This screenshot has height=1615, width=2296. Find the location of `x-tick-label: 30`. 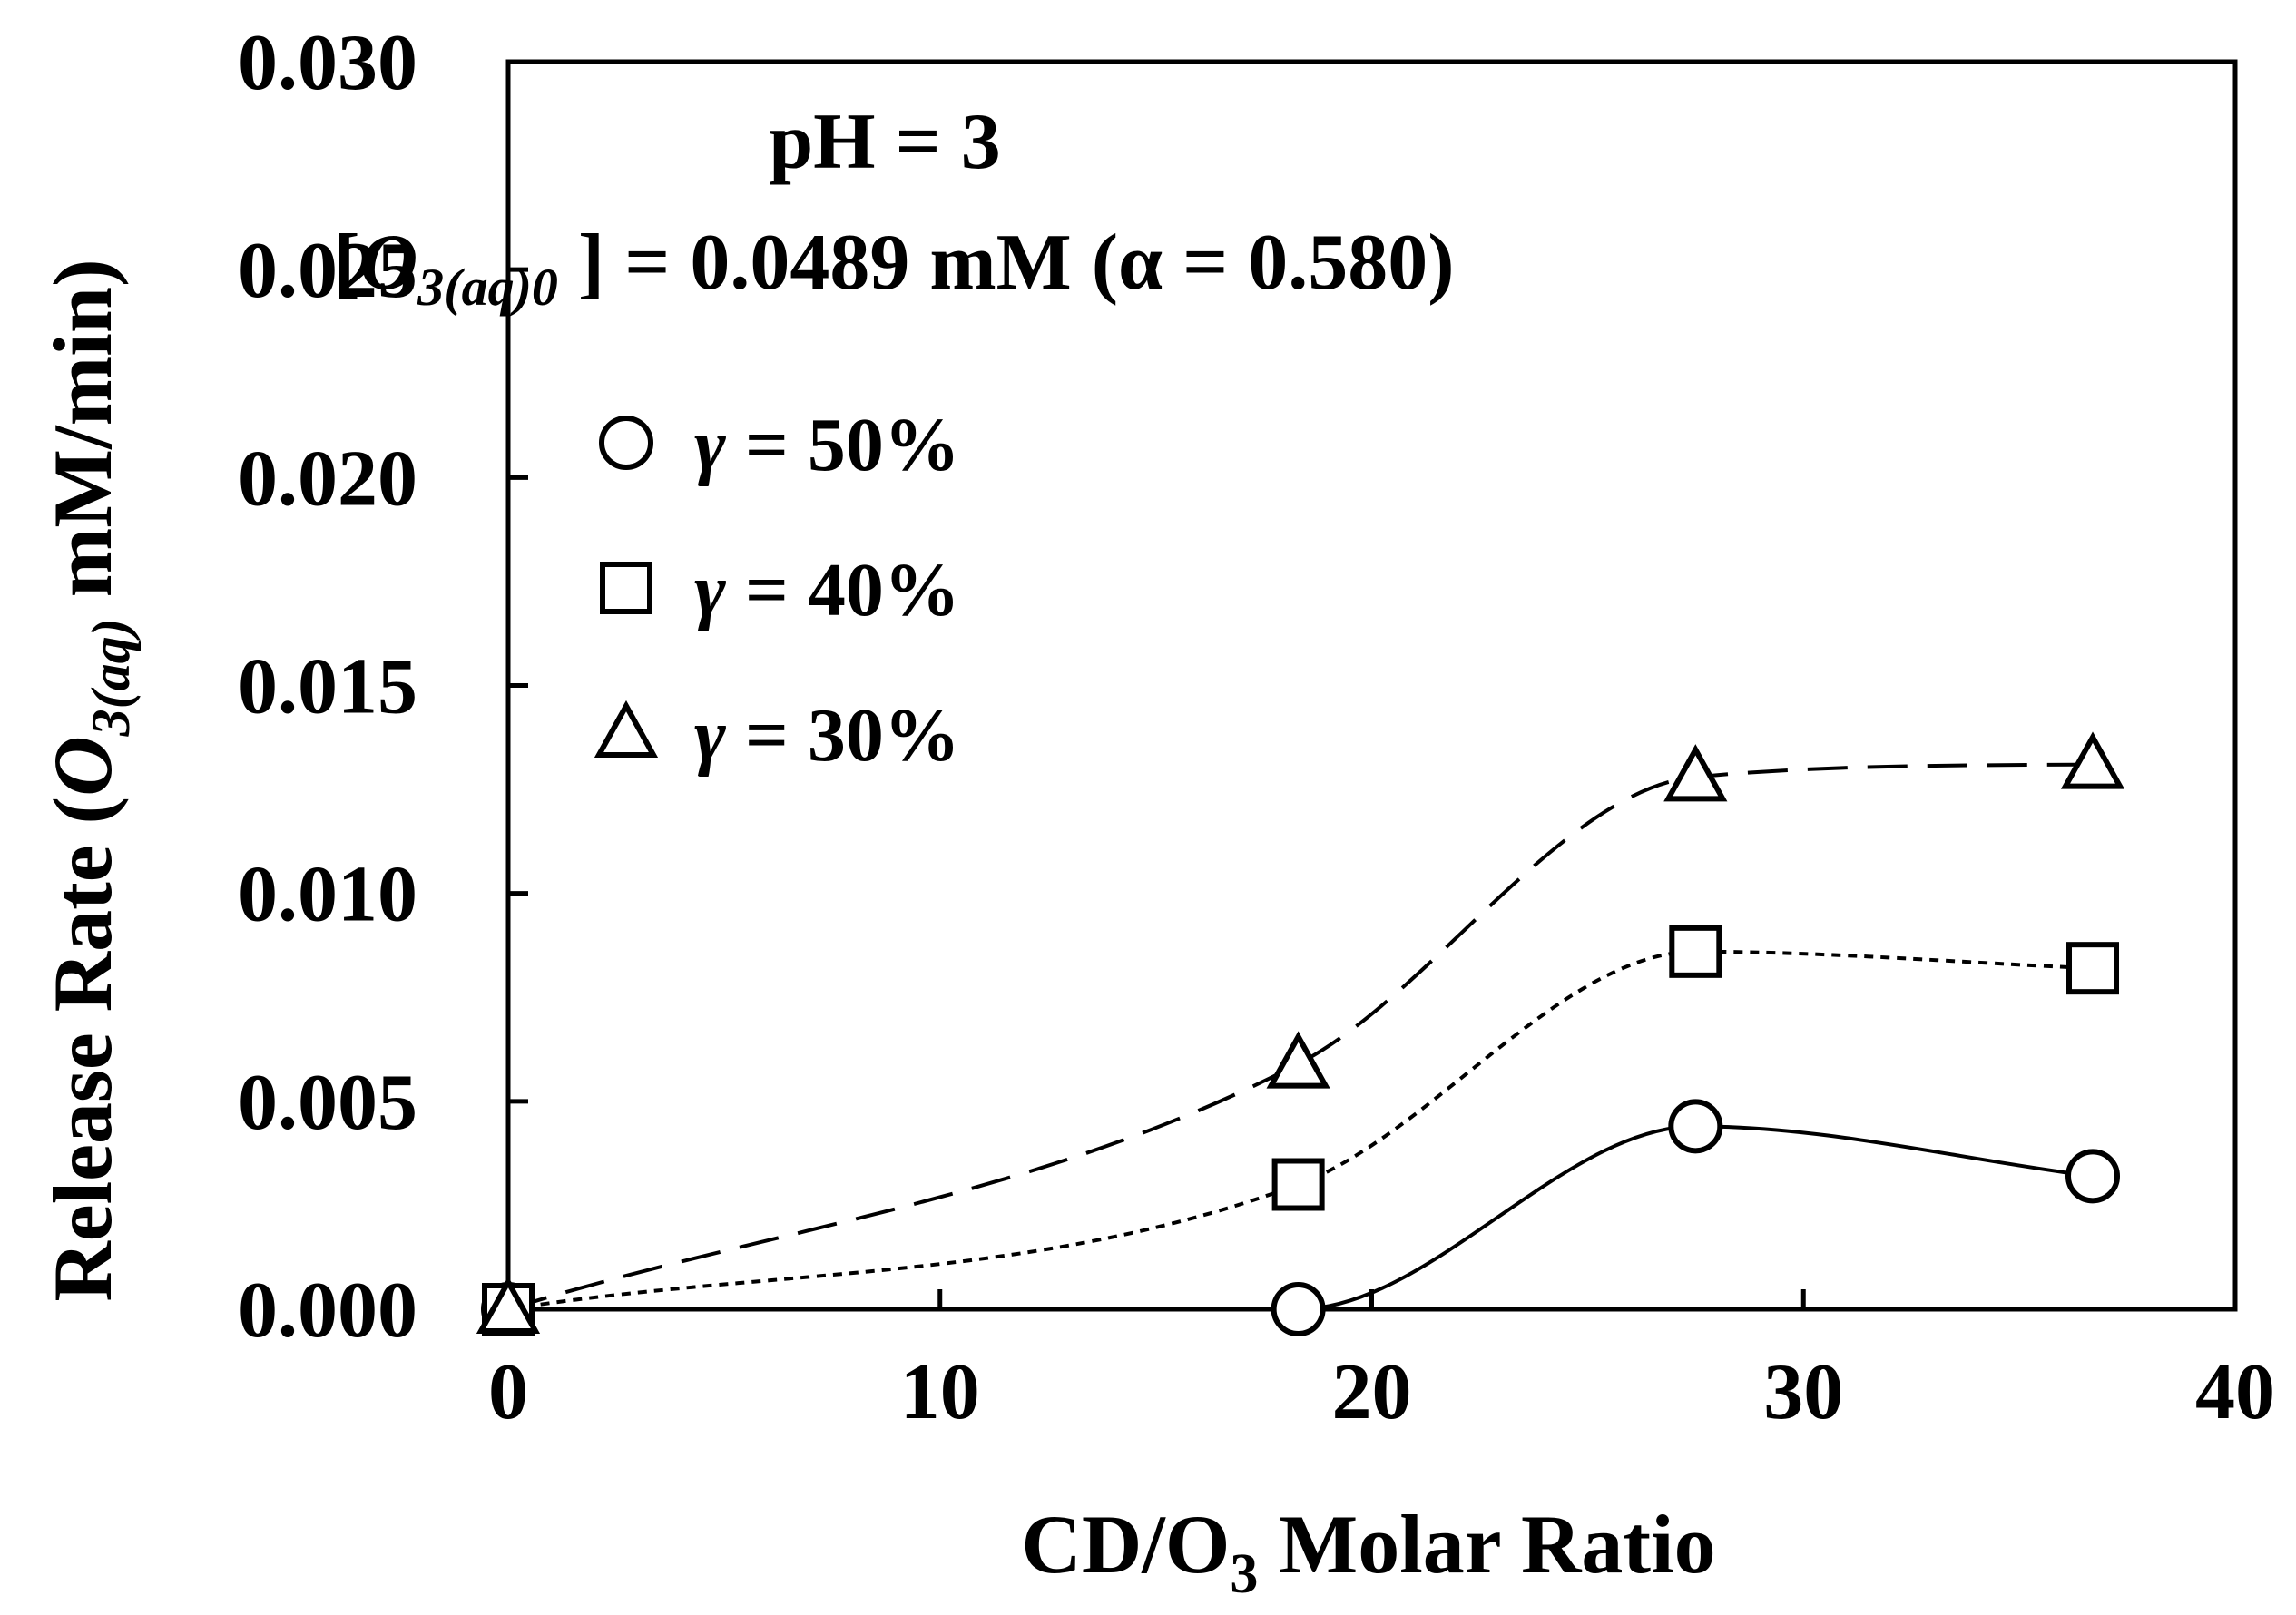

x-tick-label: 30 is located at coordinates (1803, 1392).